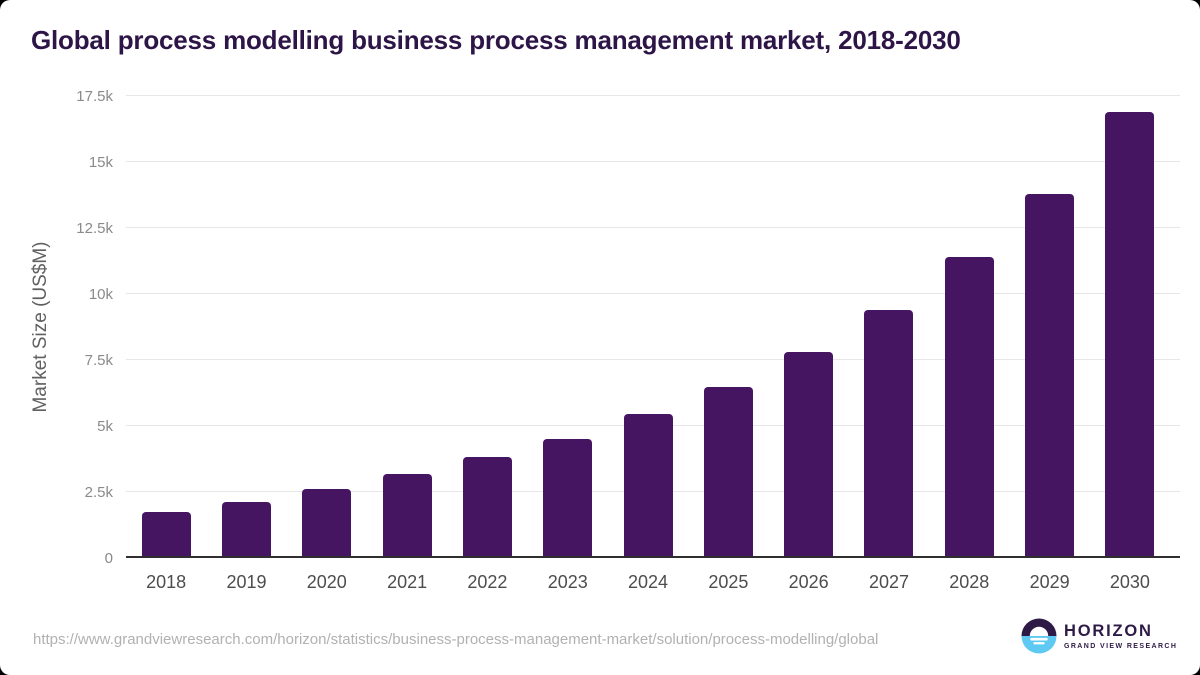  I want to click on bar-band-2018, so click(166, 327).